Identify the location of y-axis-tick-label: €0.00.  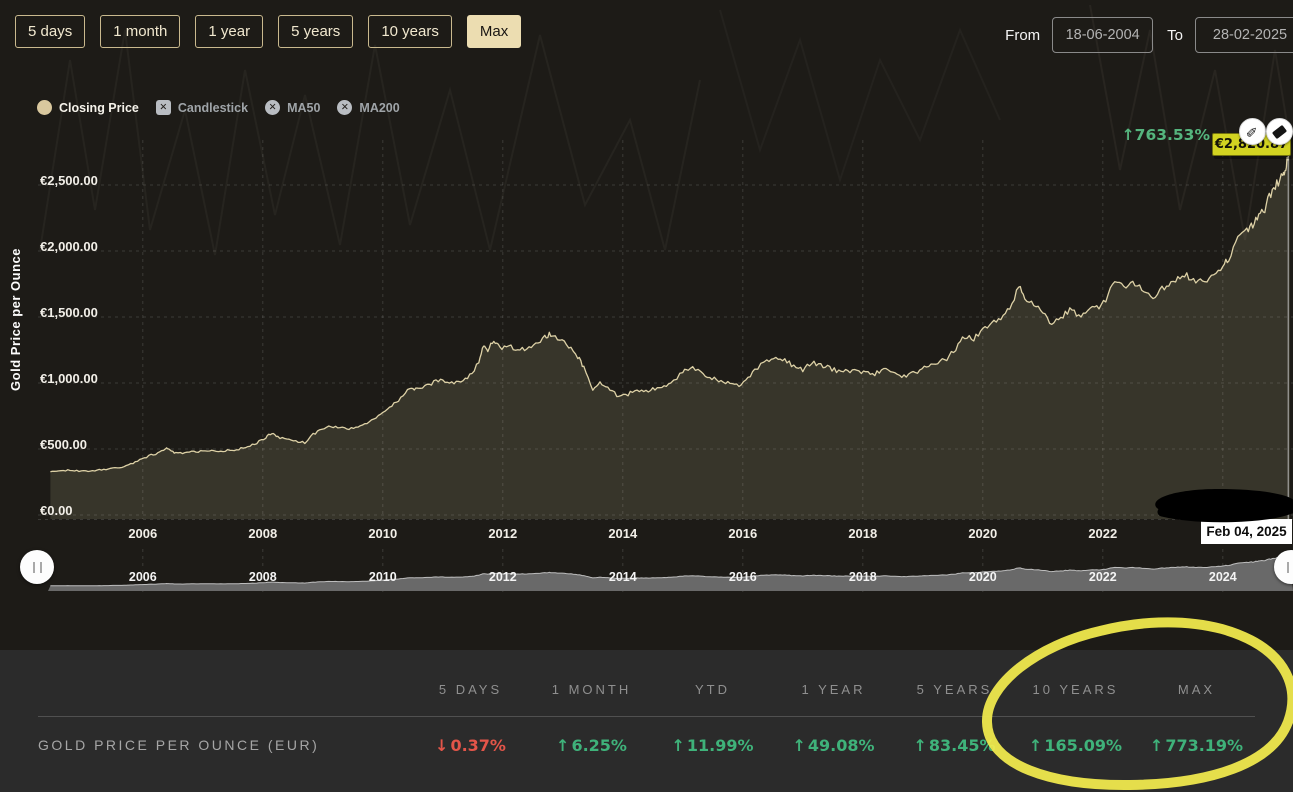
(56, 510).